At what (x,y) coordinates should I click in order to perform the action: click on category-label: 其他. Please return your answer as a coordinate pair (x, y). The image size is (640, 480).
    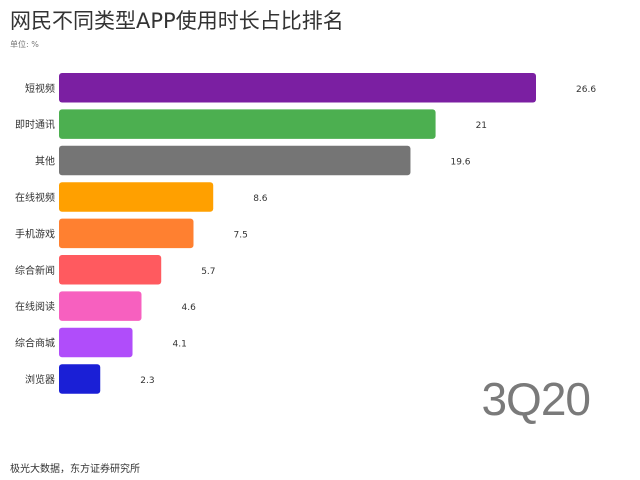
    Looking at the image, I should click on (45, 161).